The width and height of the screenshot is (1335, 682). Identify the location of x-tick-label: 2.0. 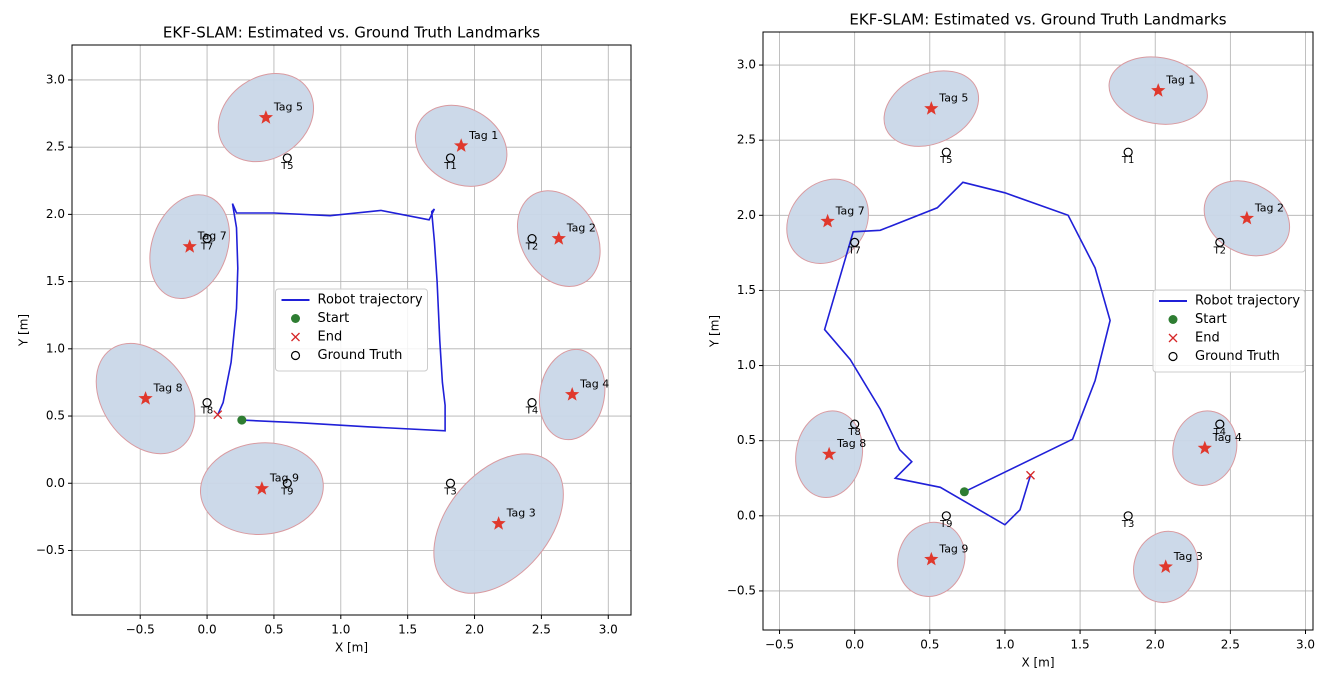
(474, 630).